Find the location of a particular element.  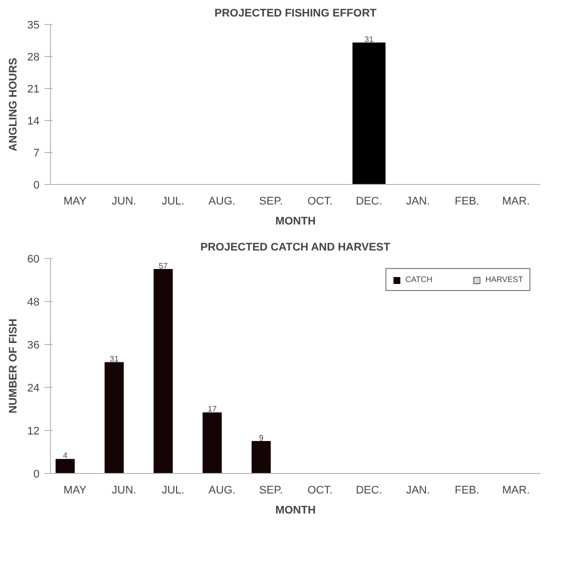

legend-label: CATCH is located at coordinates (418, 279).